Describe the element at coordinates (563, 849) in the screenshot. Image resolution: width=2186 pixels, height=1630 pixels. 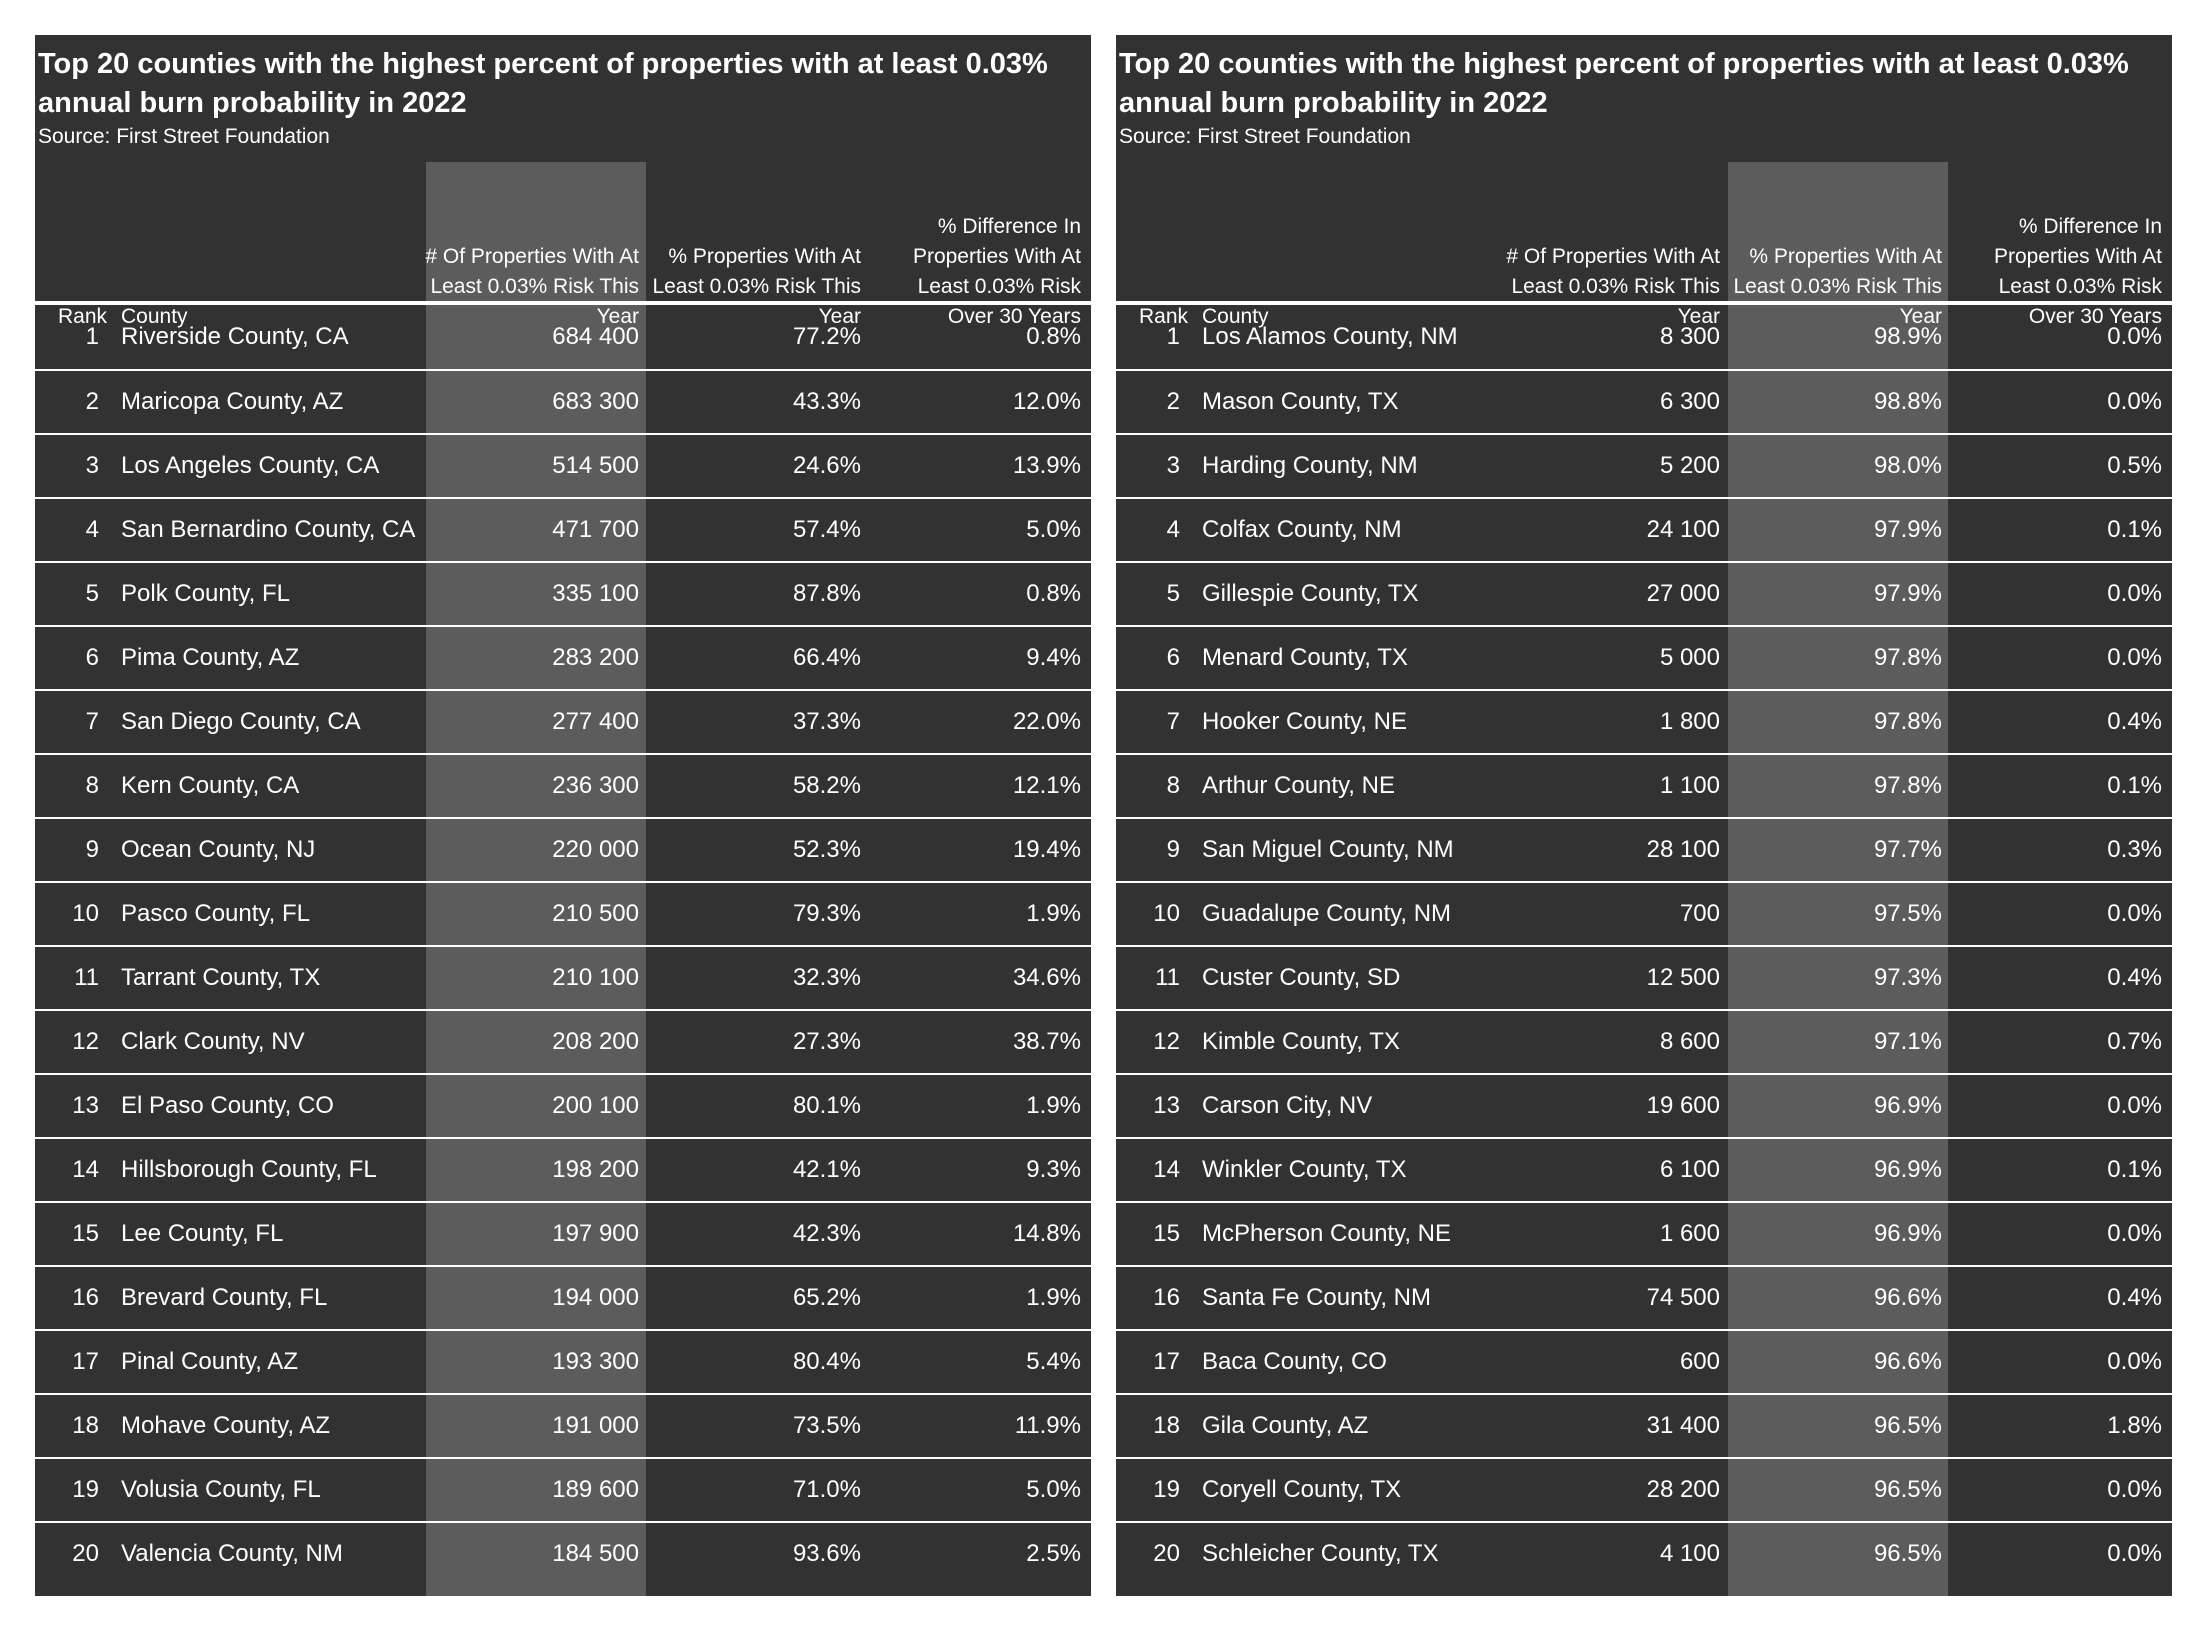
I see `table-row: 9 Ocean County, NJ 220 000 52.3% 19.4%` at that location.